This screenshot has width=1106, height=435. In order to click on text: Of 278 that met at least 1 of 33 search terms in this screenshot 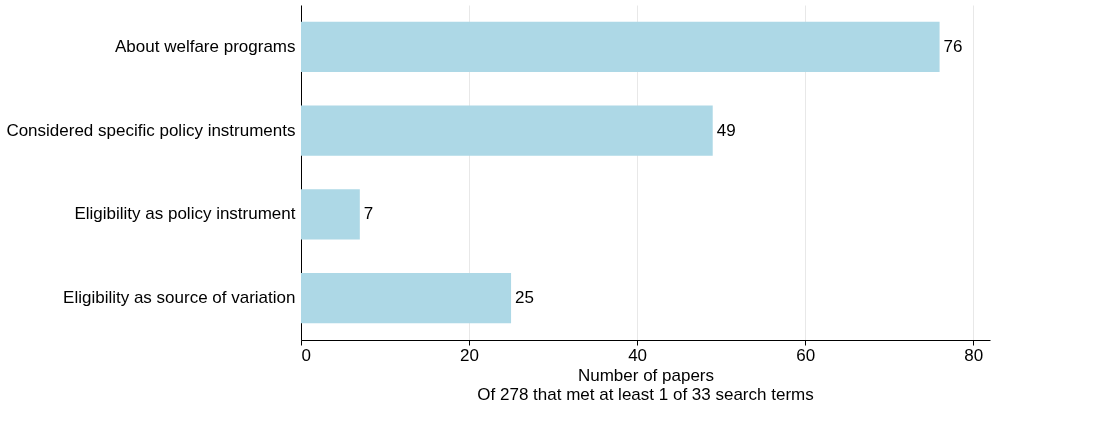, I will do `click(645, 394)`.